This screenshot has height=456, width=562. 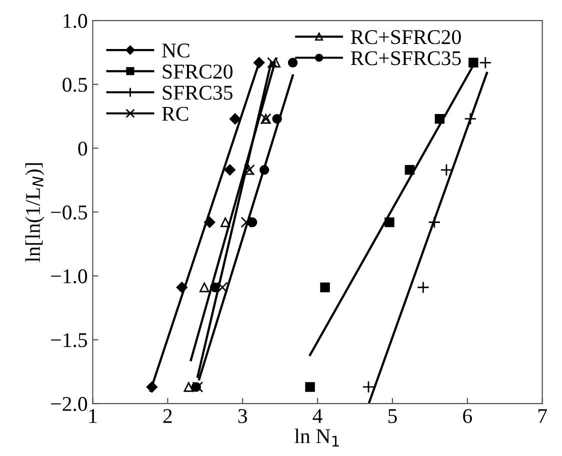 I want to click on x-axis-title: ln N$_{1}$, so click(x=316, y=437).